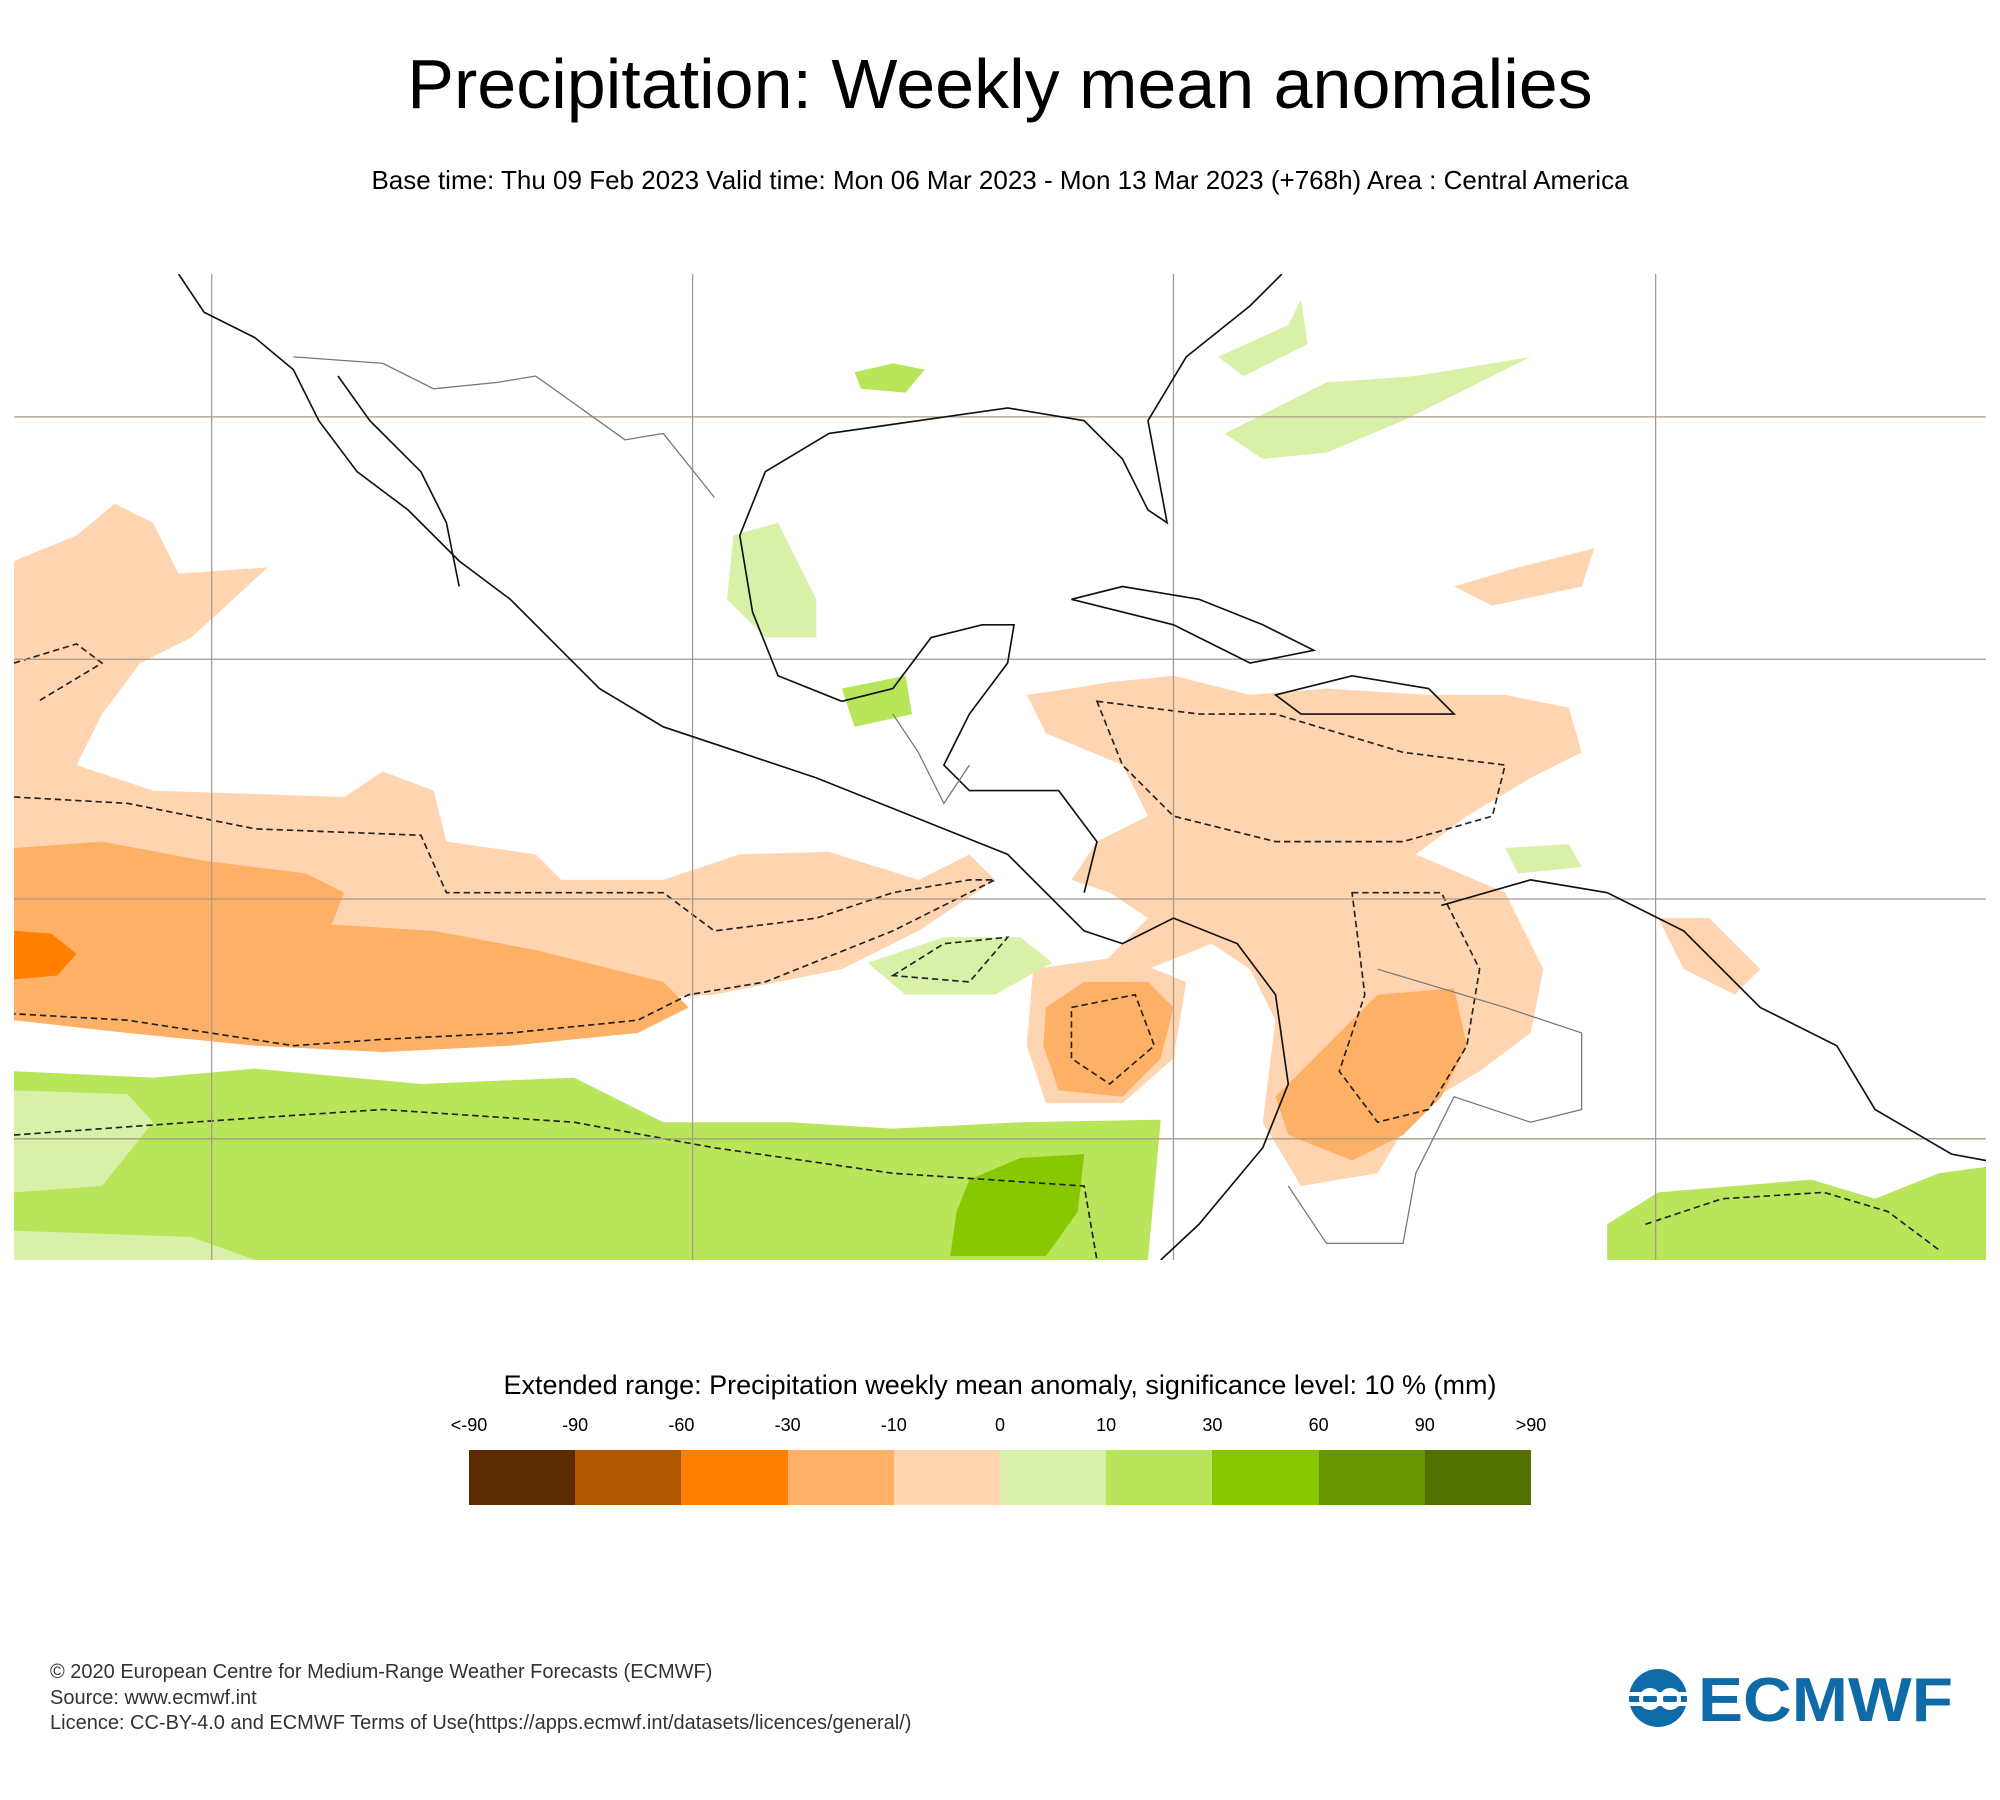 The height and width of the screenshot is (1800, 2000). What do you see at coordinates (587, 1164) in the screenshot?
I see `wet-anomaly-band` at bounding box center [587, 1164].